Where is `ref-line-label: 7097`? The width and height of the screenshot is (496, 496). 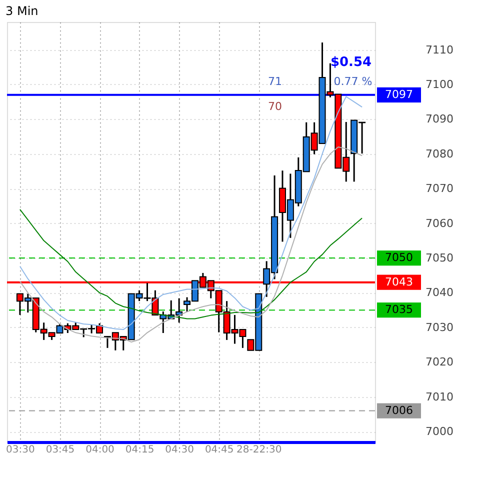
ref-line-label: 7097 is located at coordinates (399, 94).